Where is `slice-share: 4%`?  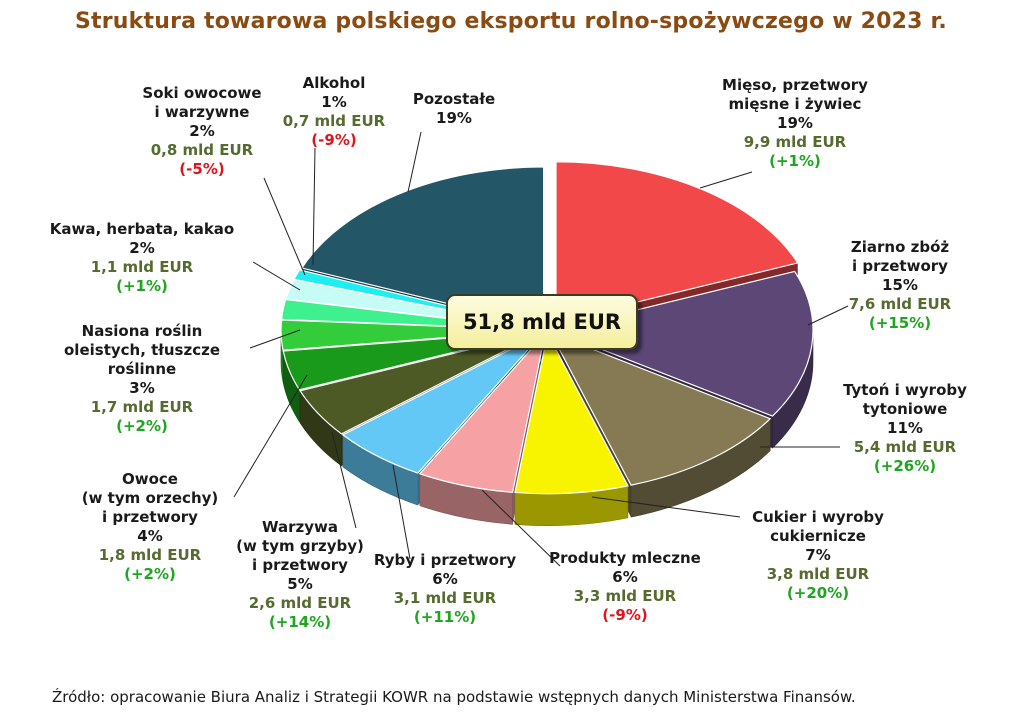 slice-share: 4% is located at coordinates (150, 536).